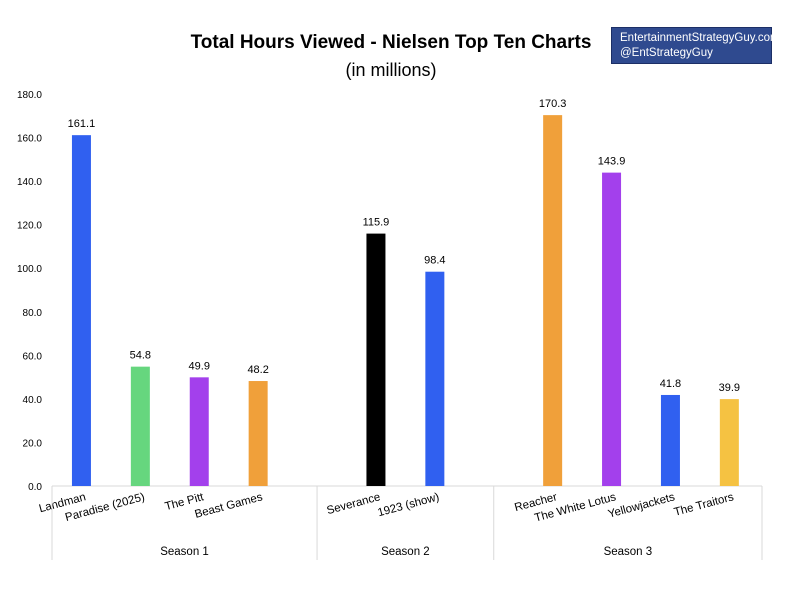 The height and width of the screenshot is (589, 802). What do you see at coordinates (704, 505) in the screenshot?
I see `category-label: The Traitors` at bounding box center [704, 505].